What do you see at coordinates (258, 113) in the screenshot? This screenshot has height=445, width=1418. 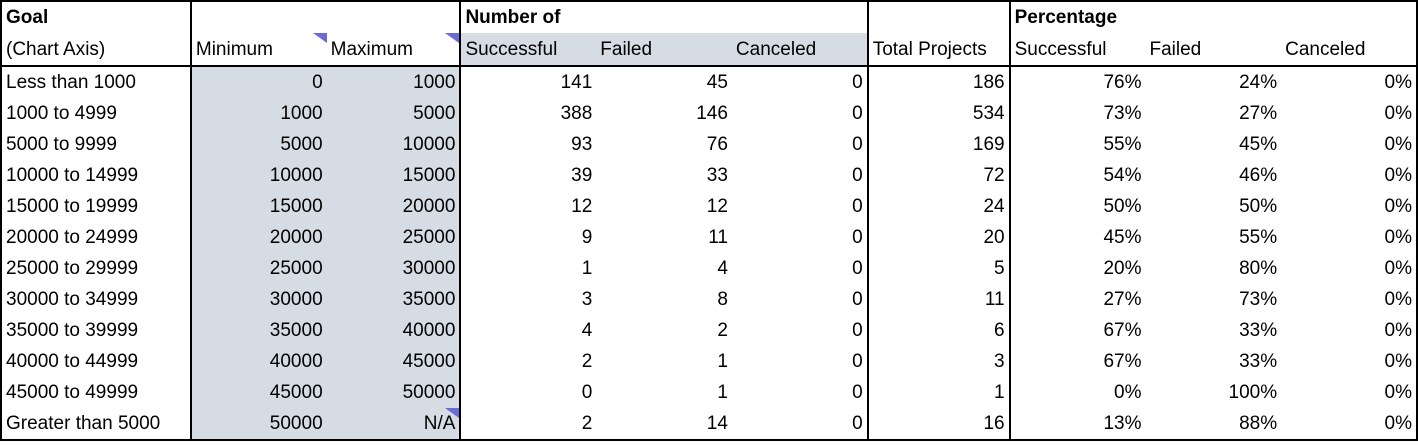 I see `minimum-cell: 1000` at bounding box center [258, 113].